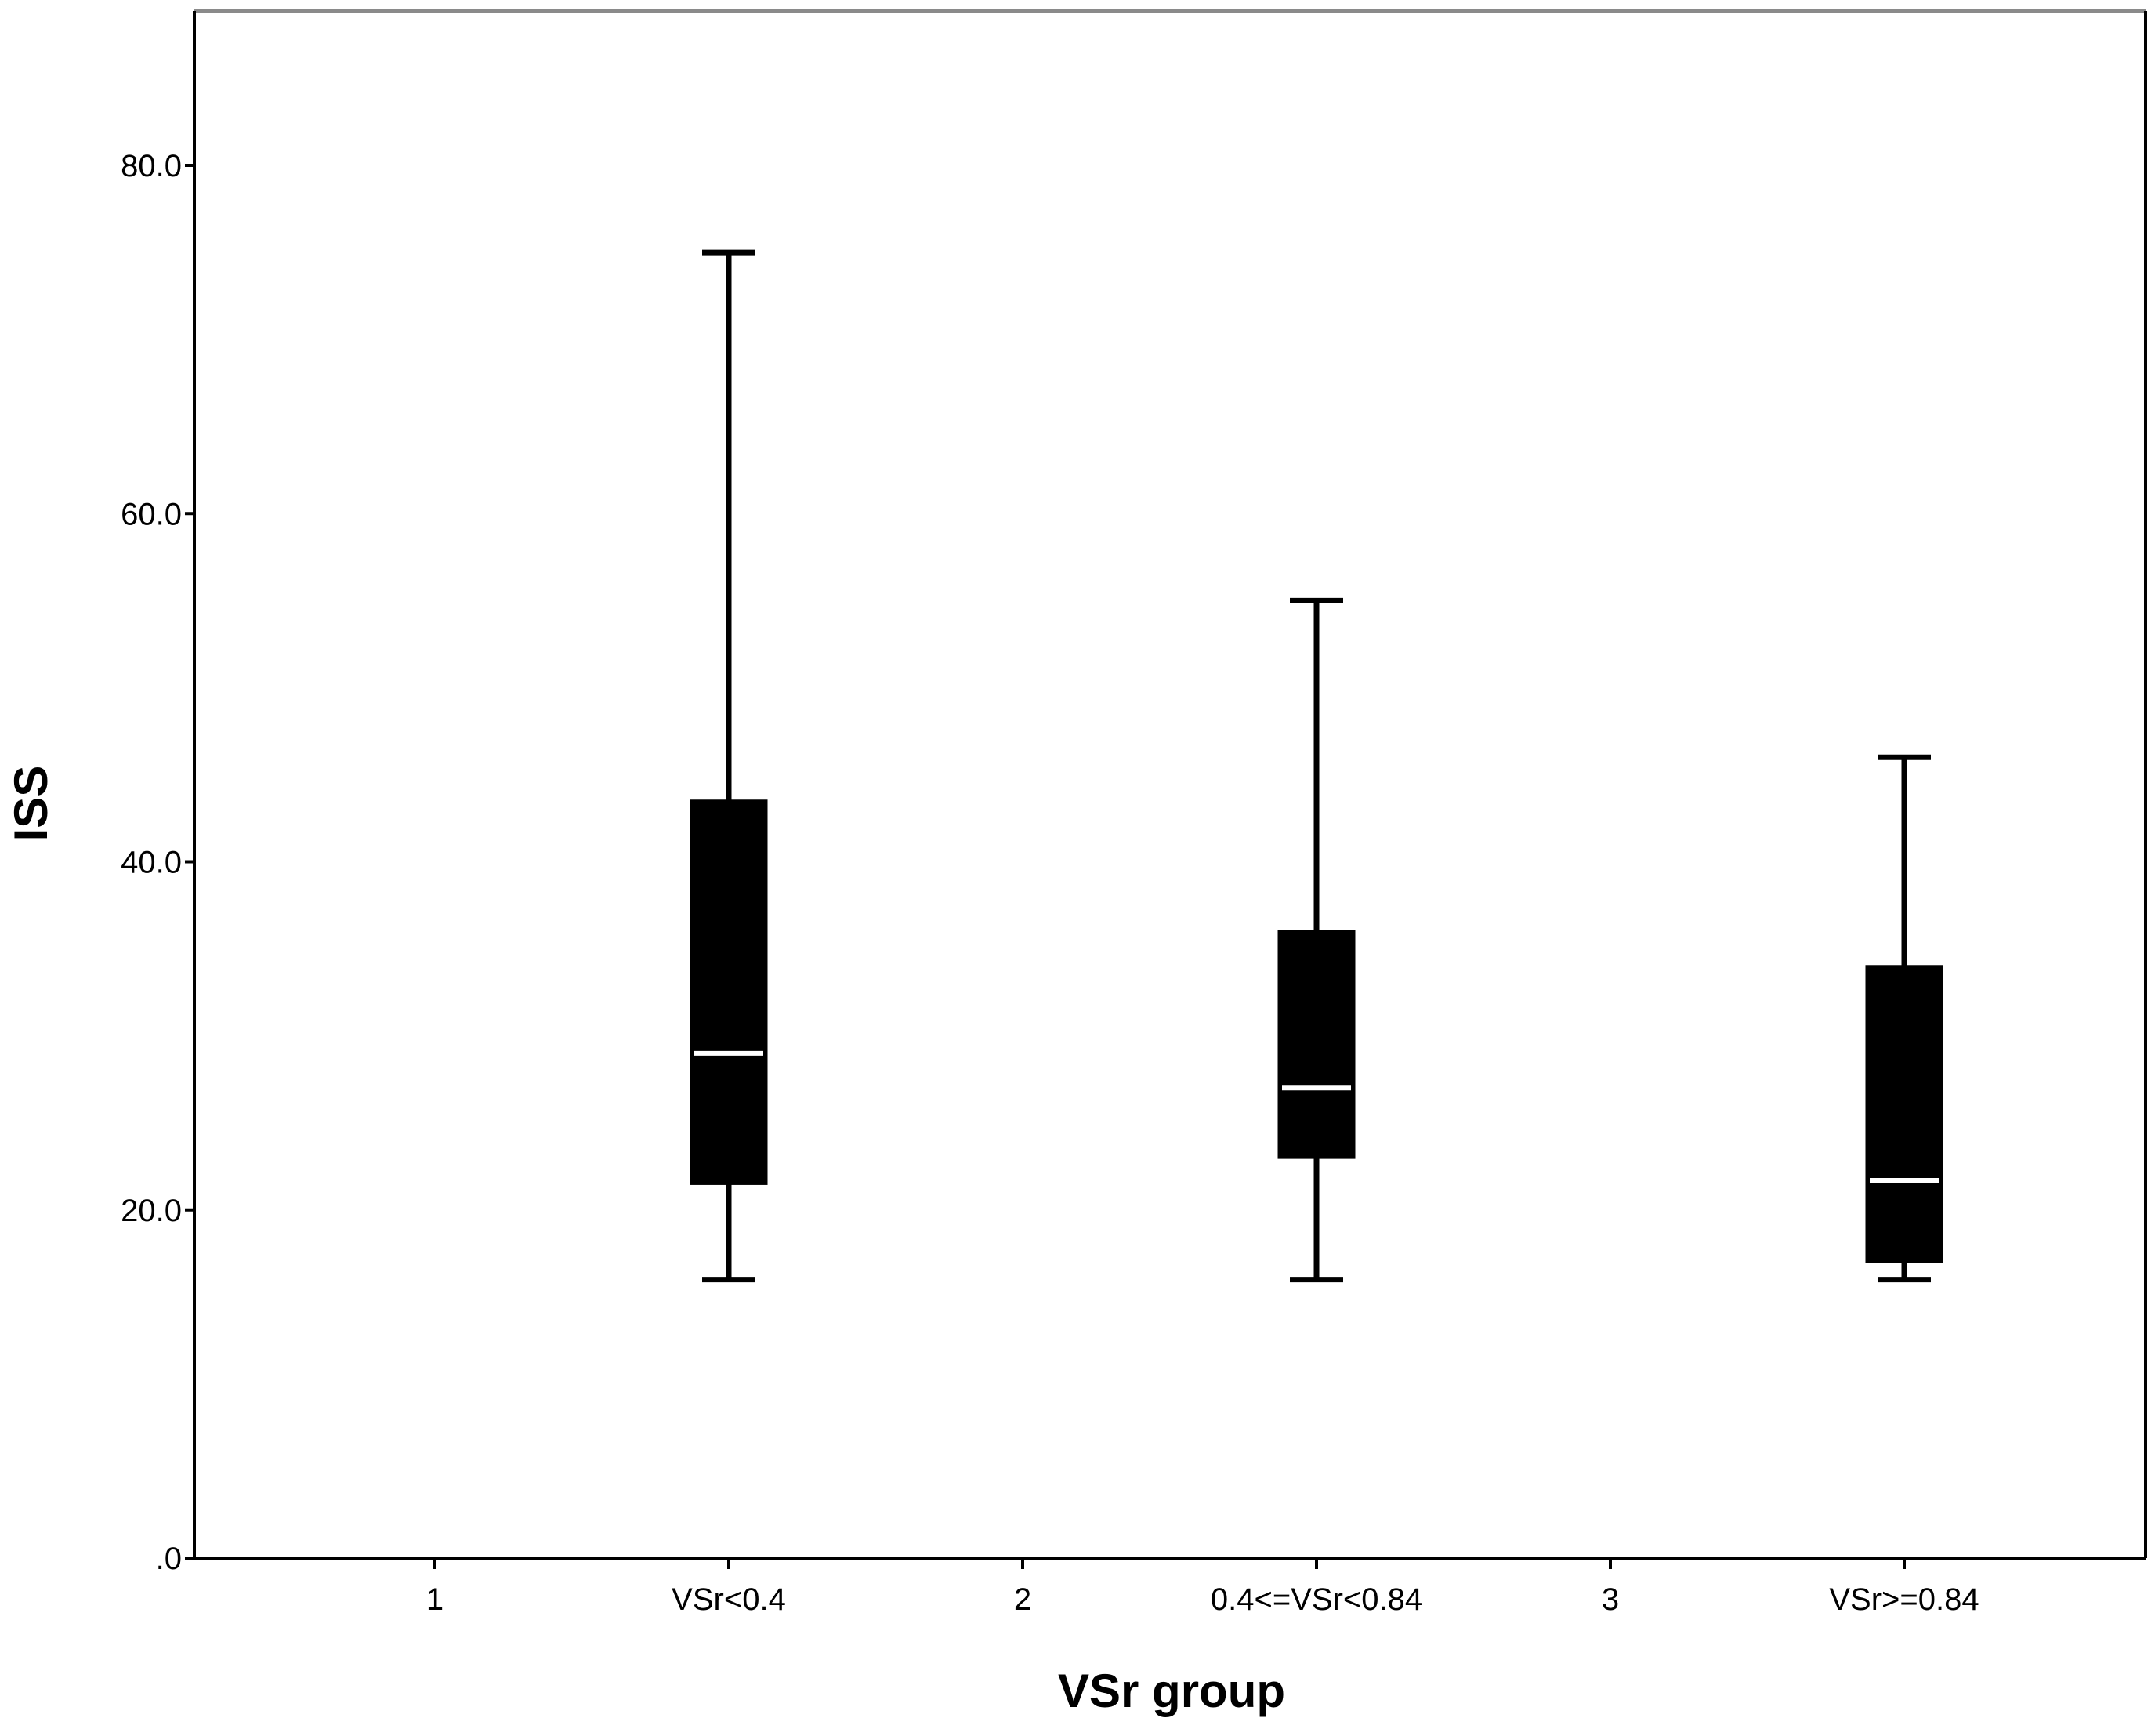 This screenshot has height=1736, width=2155. What do you see at coordinates (1904, 1599) in the screenshot?
I see `x-tick-label: VSr>=0.84` at bounding box center [1904, 1599].